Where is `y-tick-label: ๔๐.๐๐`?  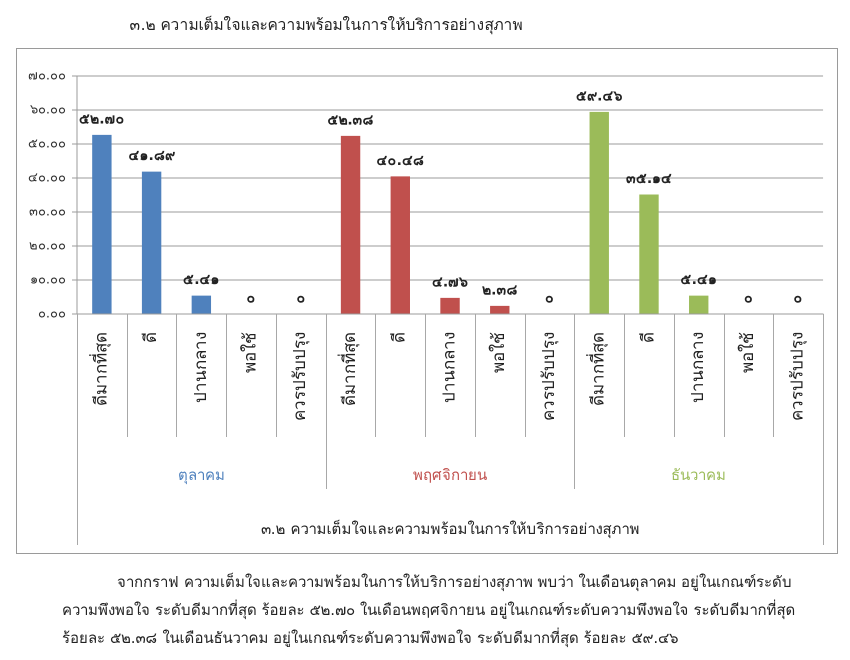 y-tick-label: ๔๐.๐๐ is located at coordinates (47, 178).